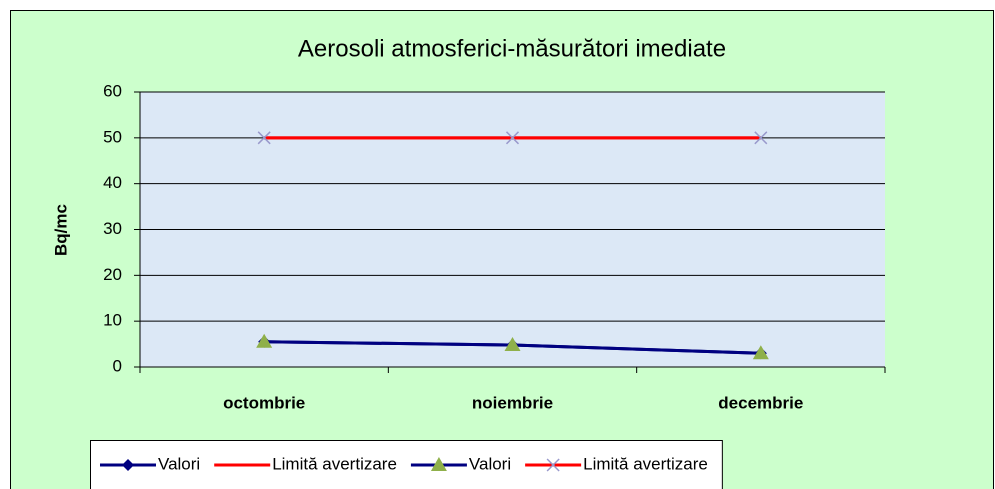 This screenshot has width=995, height=489. What do you see at coordinates (112, 274) in the screenshot?
I see `y-tick-label: 20` at bounding box center [112, 274].